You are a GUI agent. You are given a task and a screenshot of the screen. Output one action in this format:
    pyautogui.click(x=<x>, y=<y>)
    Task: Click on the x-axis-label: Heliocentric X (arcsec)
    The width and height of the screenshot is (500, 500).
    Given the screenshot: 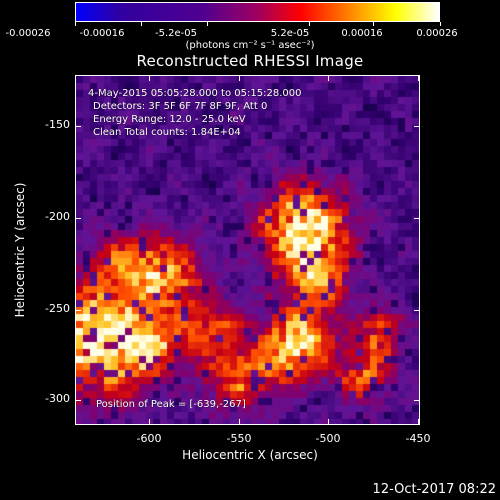 What is the action you would take?
    pyautogui.click(x=250, y=455)
    